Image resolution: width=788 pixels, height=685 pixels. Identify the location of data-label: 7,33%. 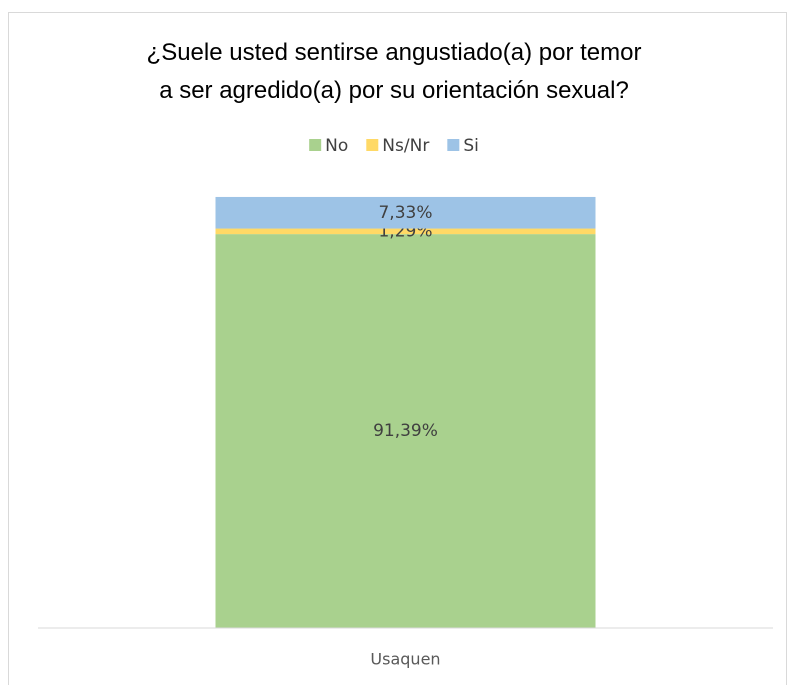
(405, 213).